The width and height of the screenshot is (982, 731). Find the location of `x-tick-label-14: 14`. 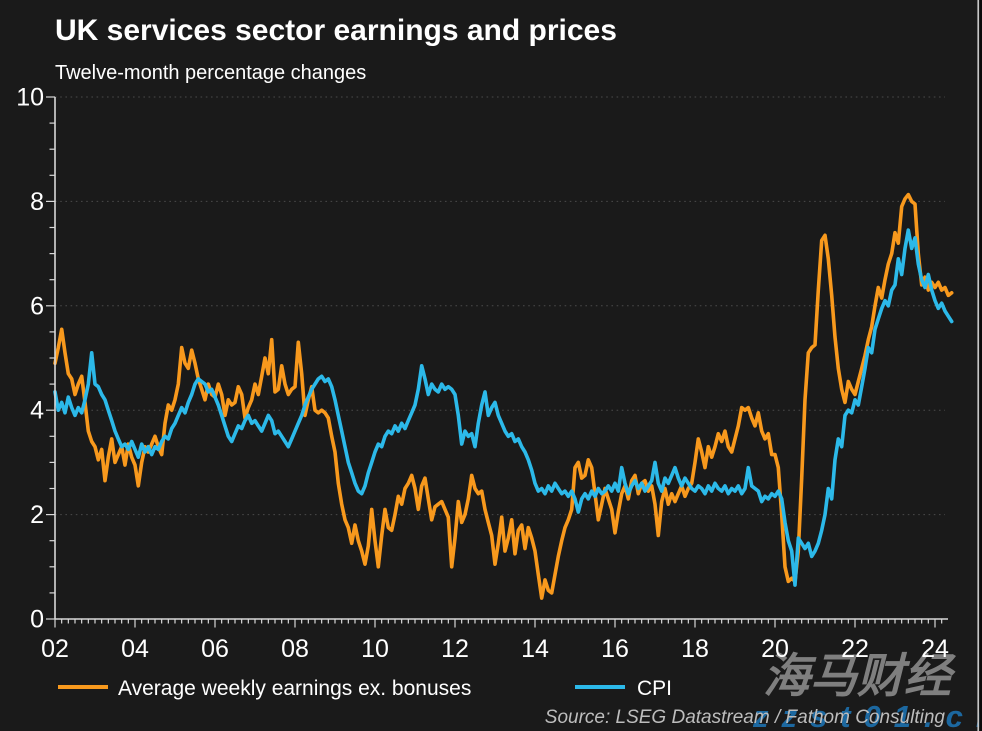

x-tick-label-14: 14 is located at coordinates (535, 649).